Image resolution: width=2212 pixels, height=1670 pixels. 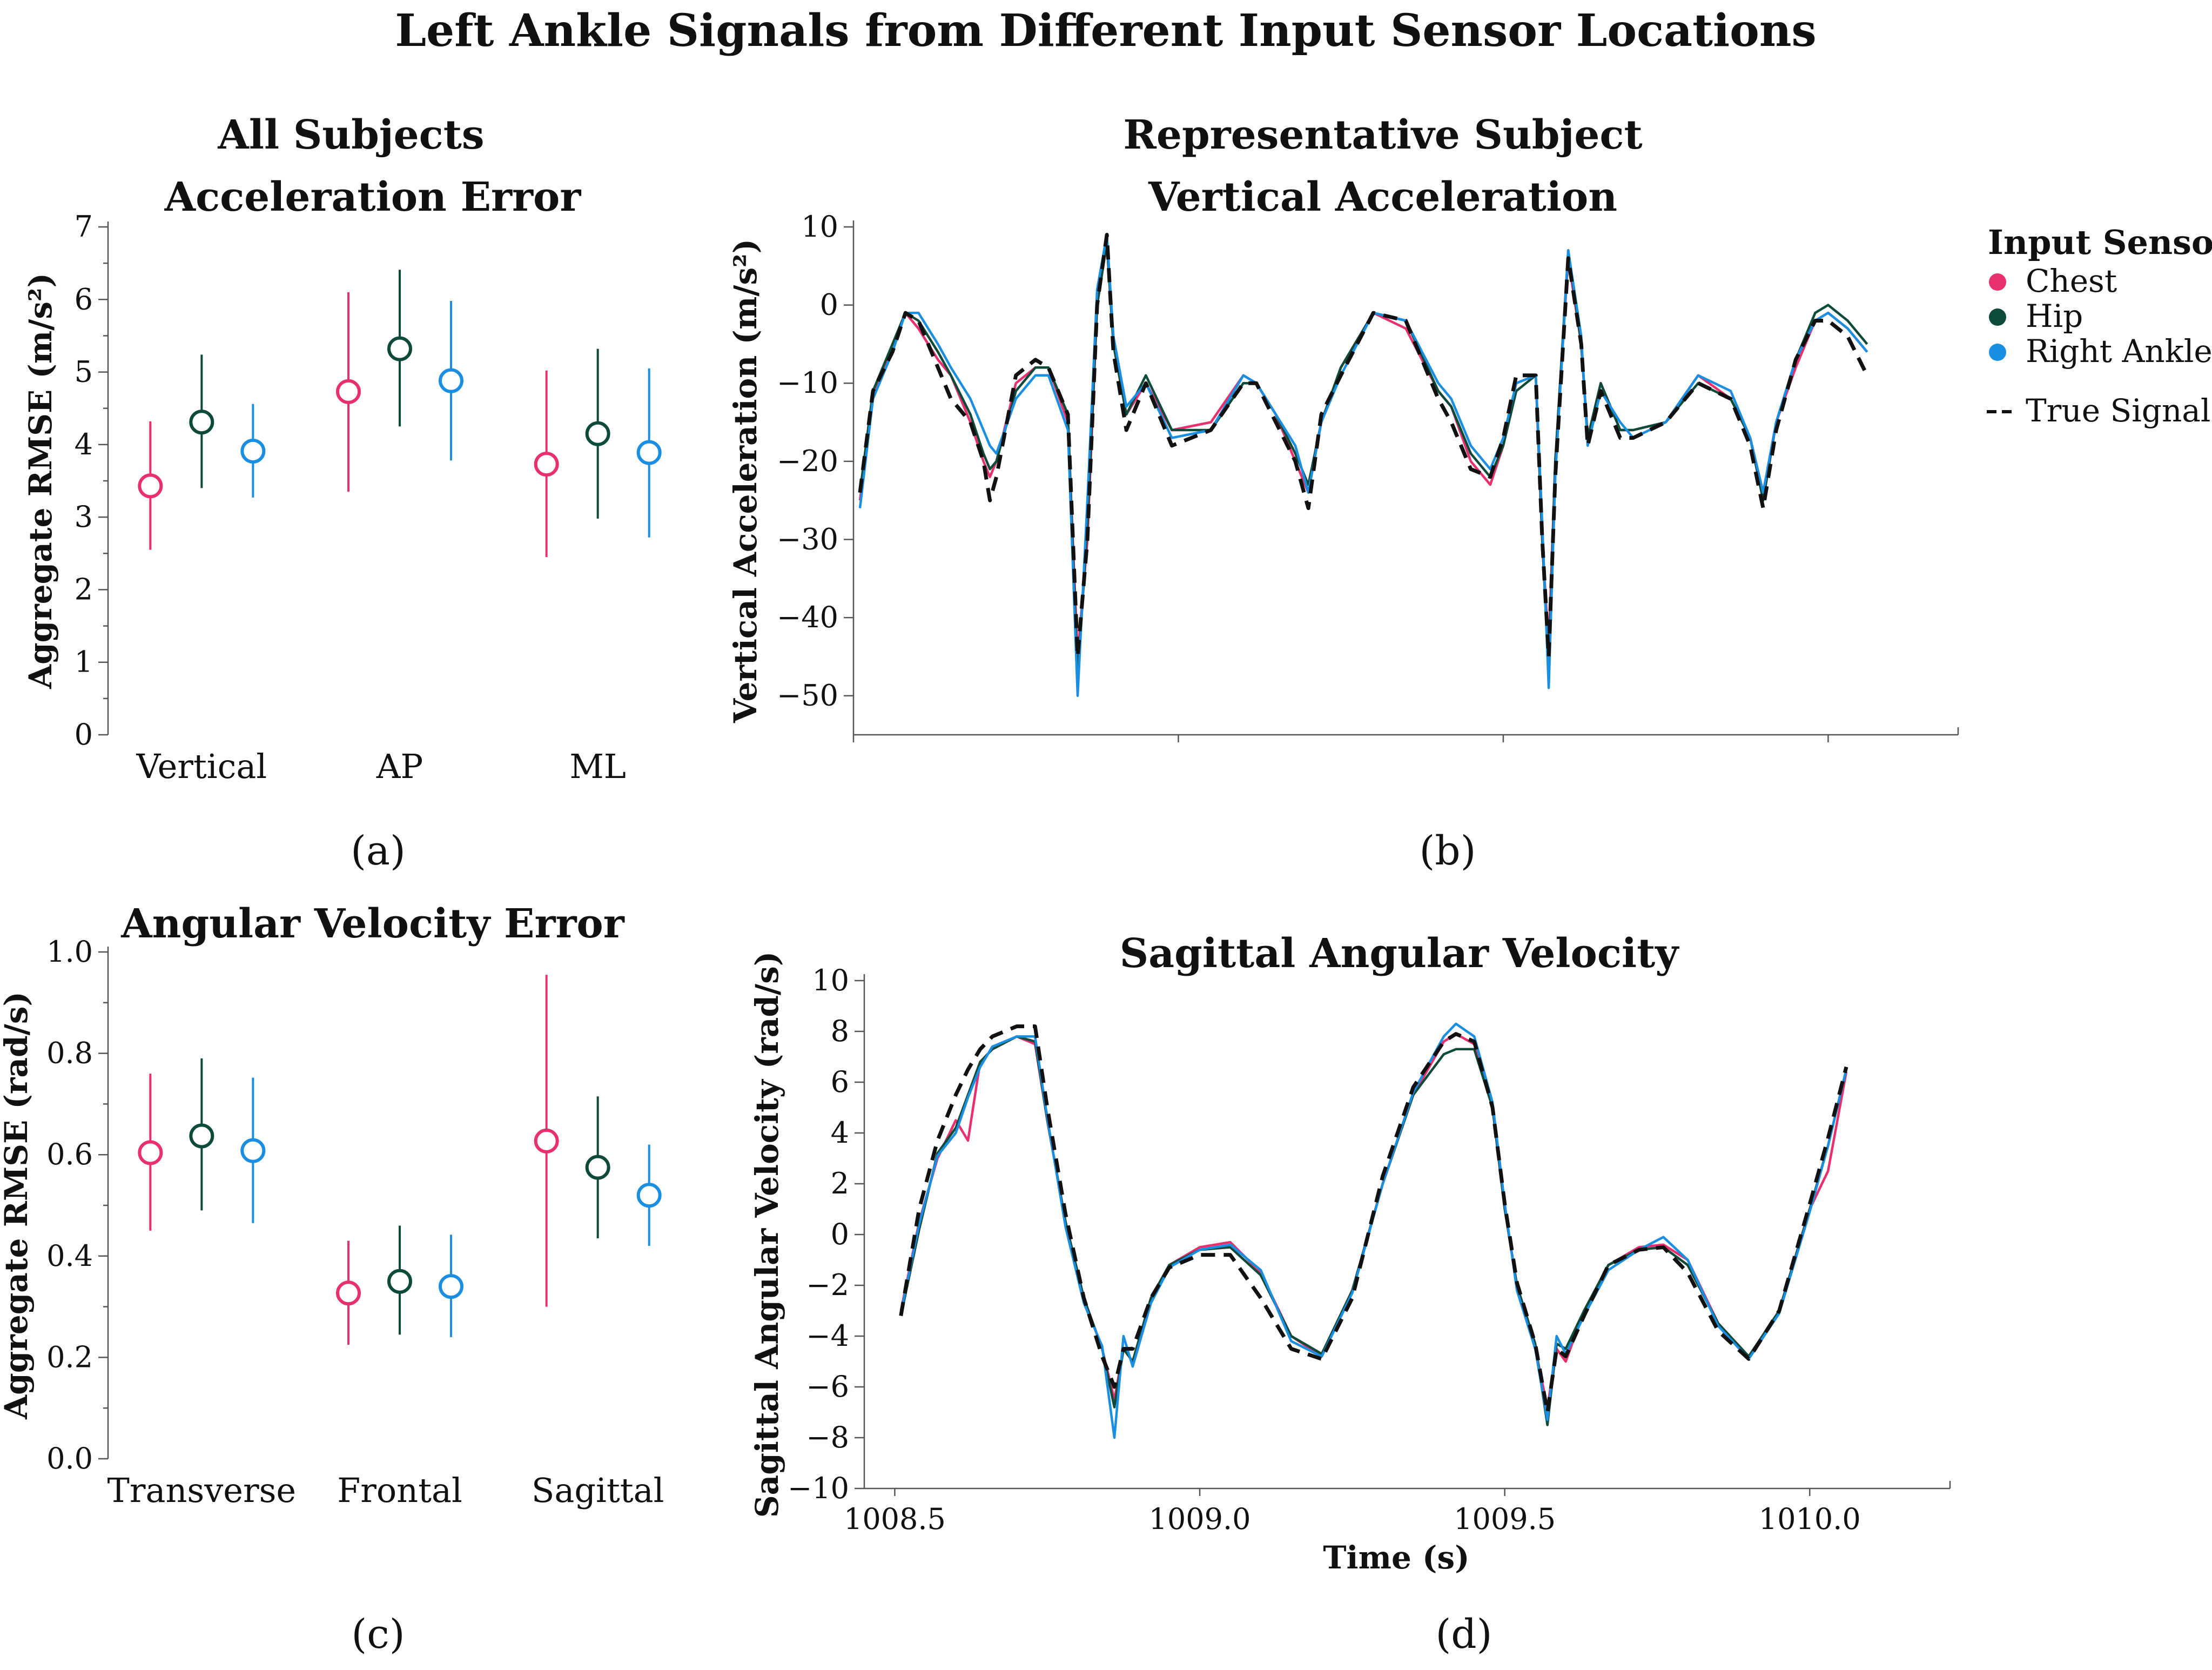 What do you see at coordinates (807, 696) in the screenshot?
I see `y-tick-label: −50` at bounding box center [807, 696].